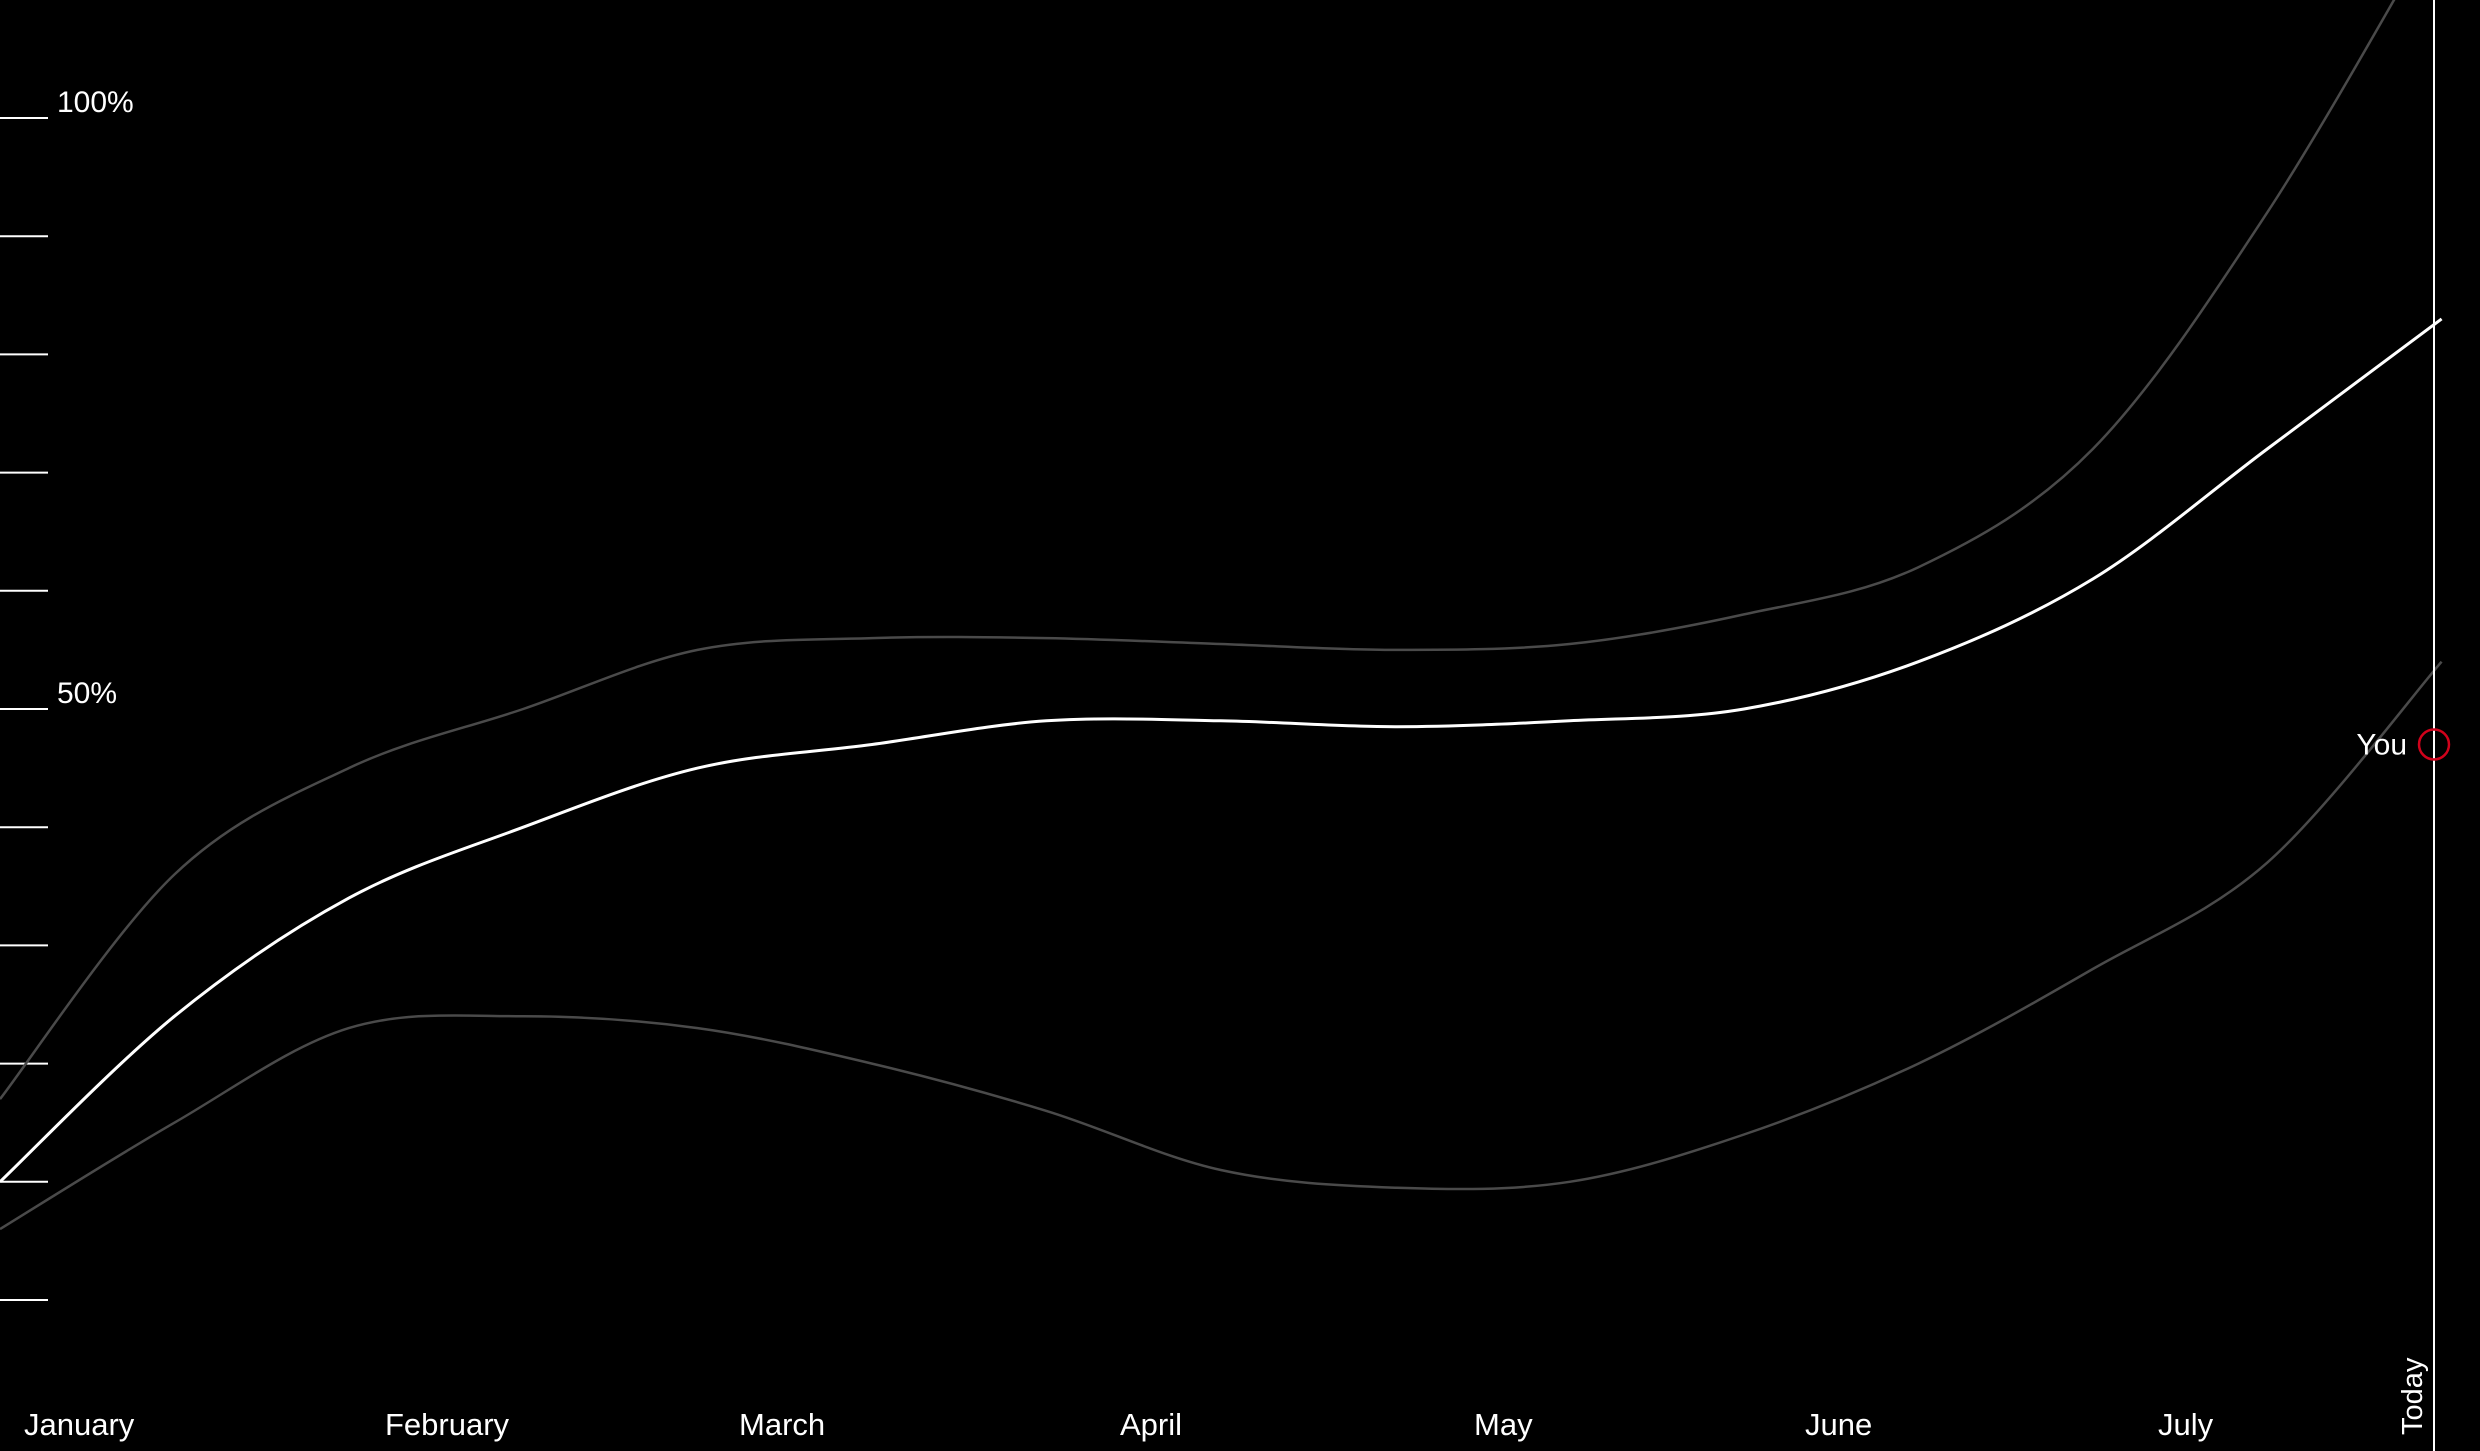 The width and height of the screenshot is (2480, 1451). Describe the element at coordinates (2413, 1396) in the screenshot. I see `today-label: Today` at that location.